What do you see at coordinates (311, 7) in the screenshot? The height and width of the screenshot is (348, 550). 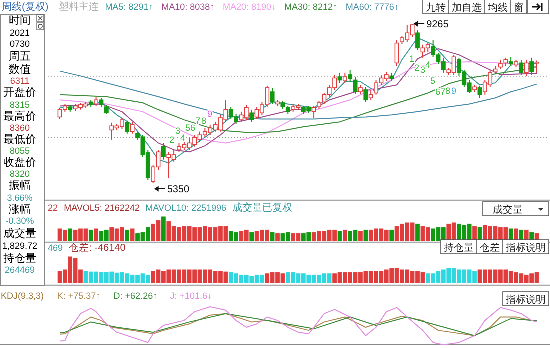 I see `text: MA30: 8212↑` at bounding box center [311, 7].